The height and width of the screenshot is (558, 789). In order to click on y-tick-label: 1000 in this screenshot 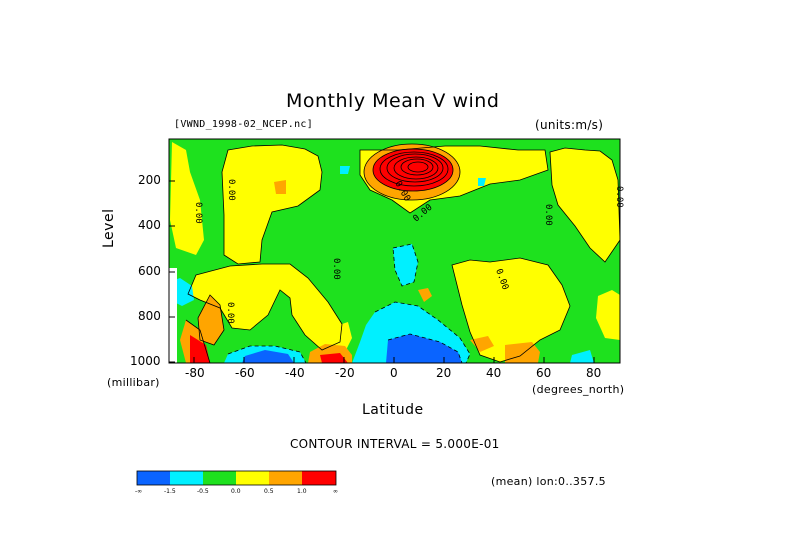, I will do `click(145, 361)`.